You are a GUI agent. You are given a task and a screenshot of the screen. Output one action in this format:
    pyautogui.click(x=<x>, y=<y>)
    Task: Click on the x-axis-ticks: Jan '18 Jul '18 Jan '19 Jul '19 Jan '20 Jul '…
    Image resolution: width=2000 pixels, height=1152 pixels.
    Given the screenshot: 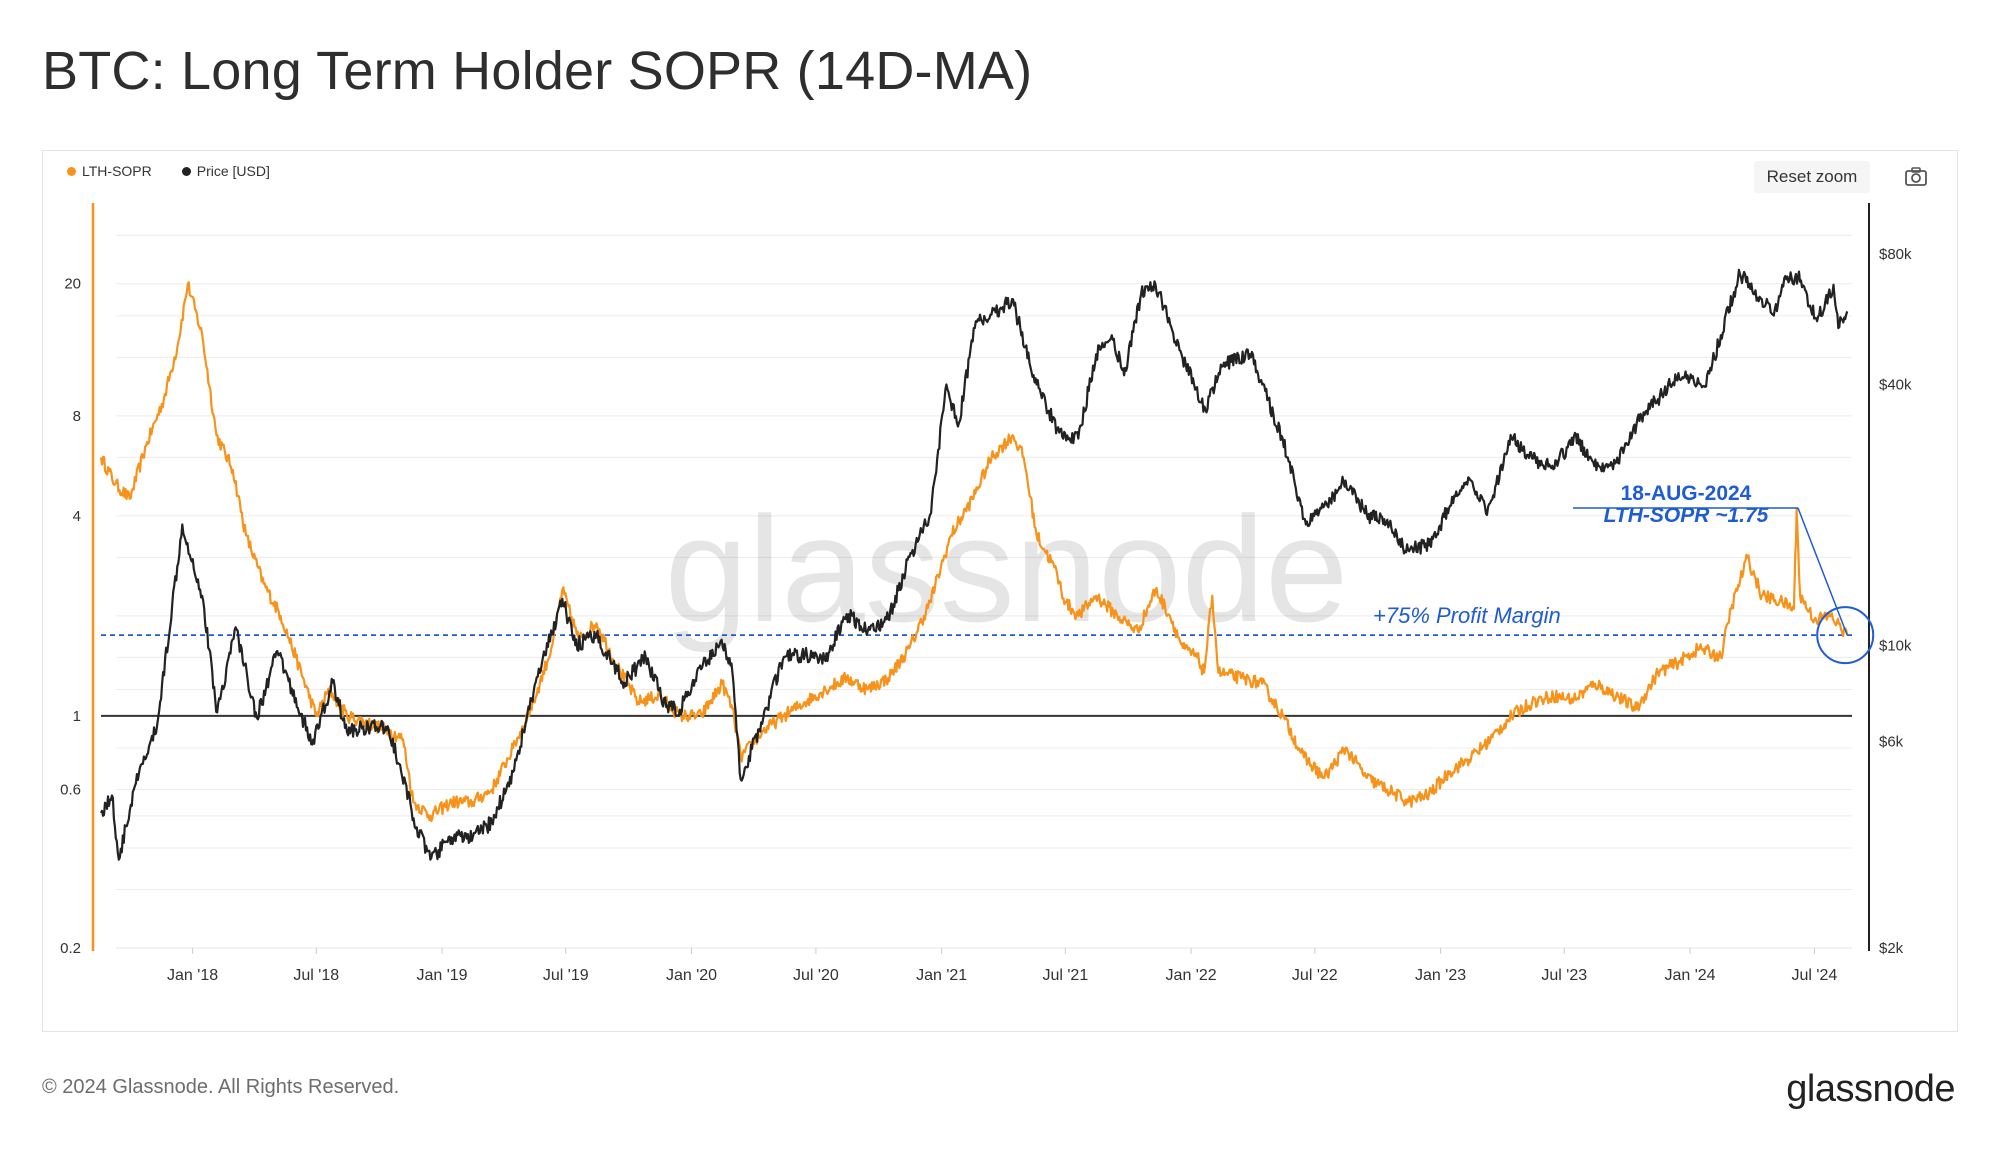 What is the action you would take?
    pyautogui.click(x=1002, y=966)
    